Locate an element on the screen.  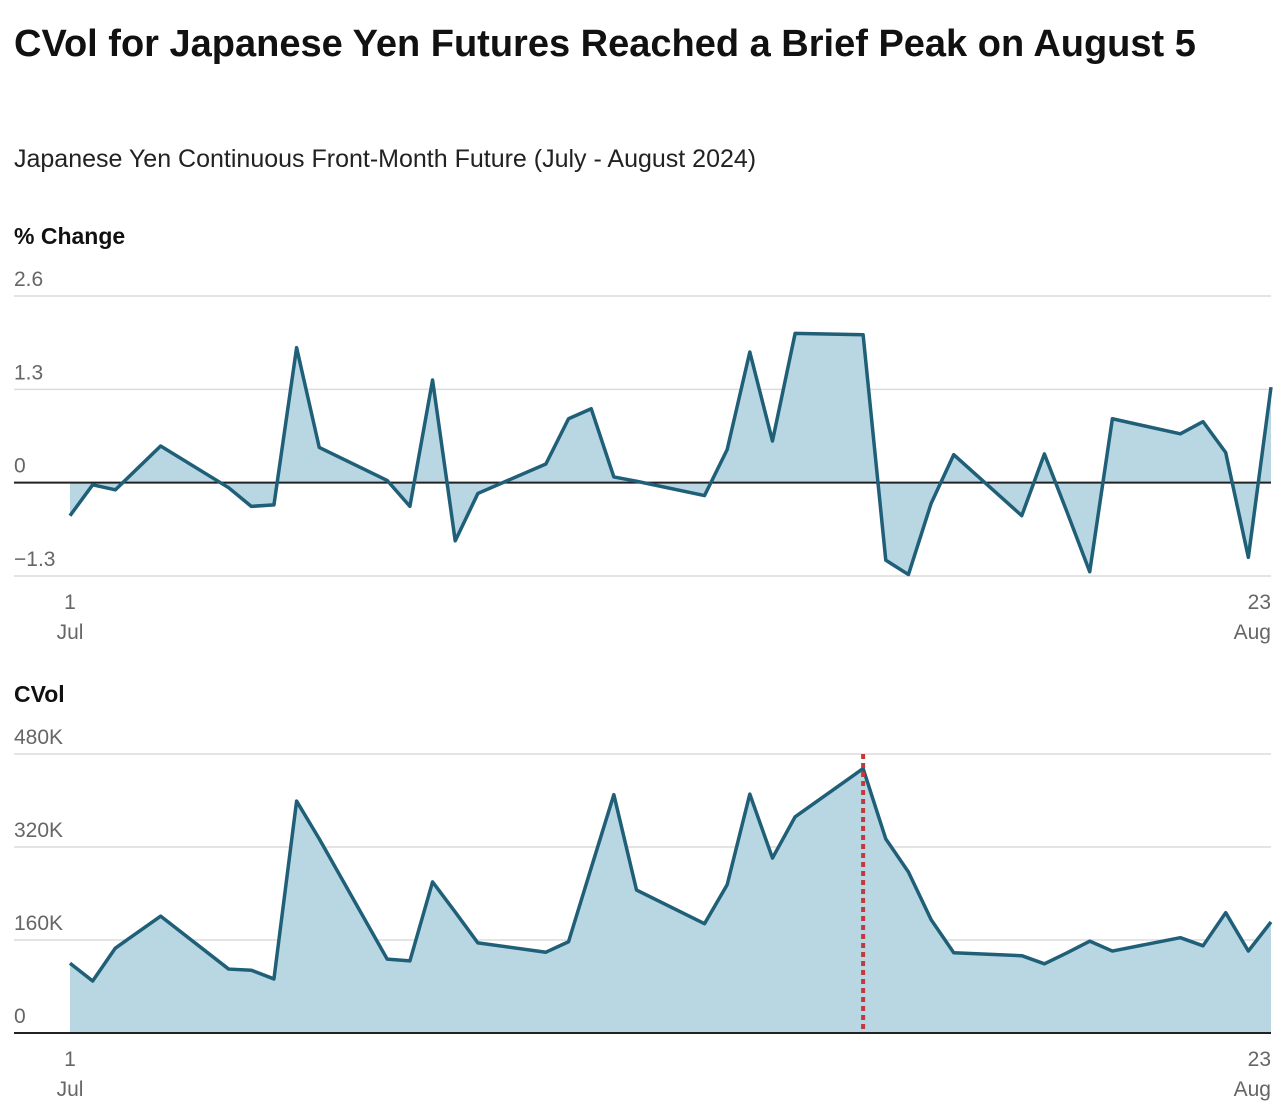
y-tick-label: 2.6 is located at coordinates (28, 279).